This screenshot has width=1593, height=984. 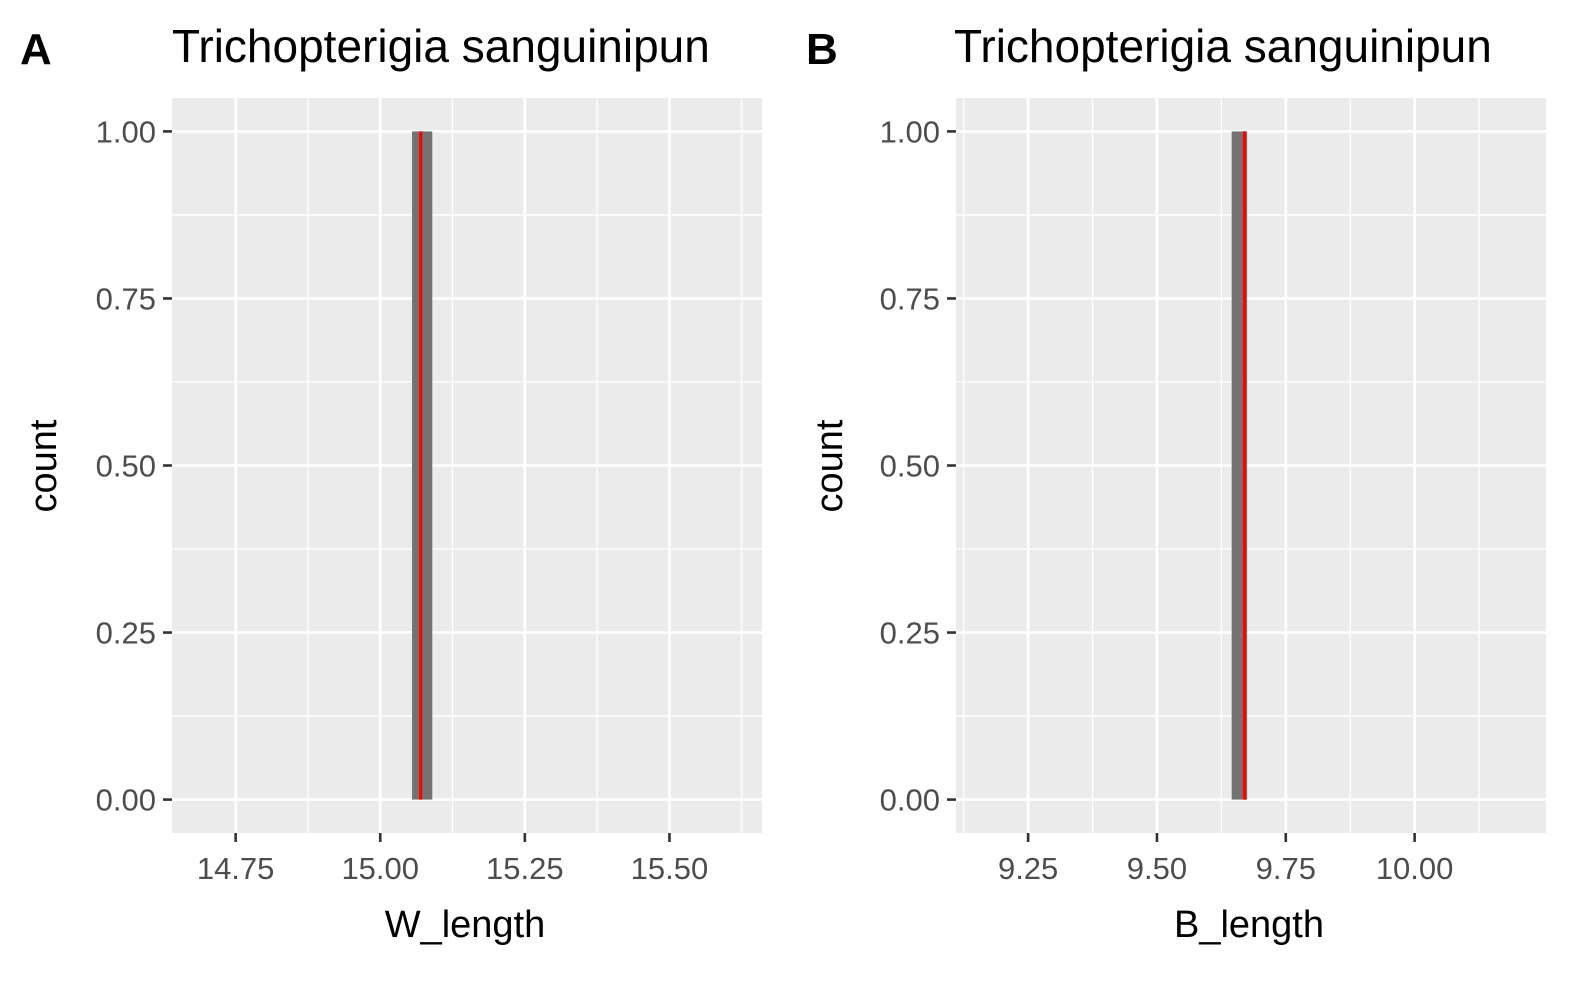 What do you see at coordinates (126, 131) in the screenshot?
I see `panel-a-y-tick-label: 1.00` at bounding box center [126, 131].